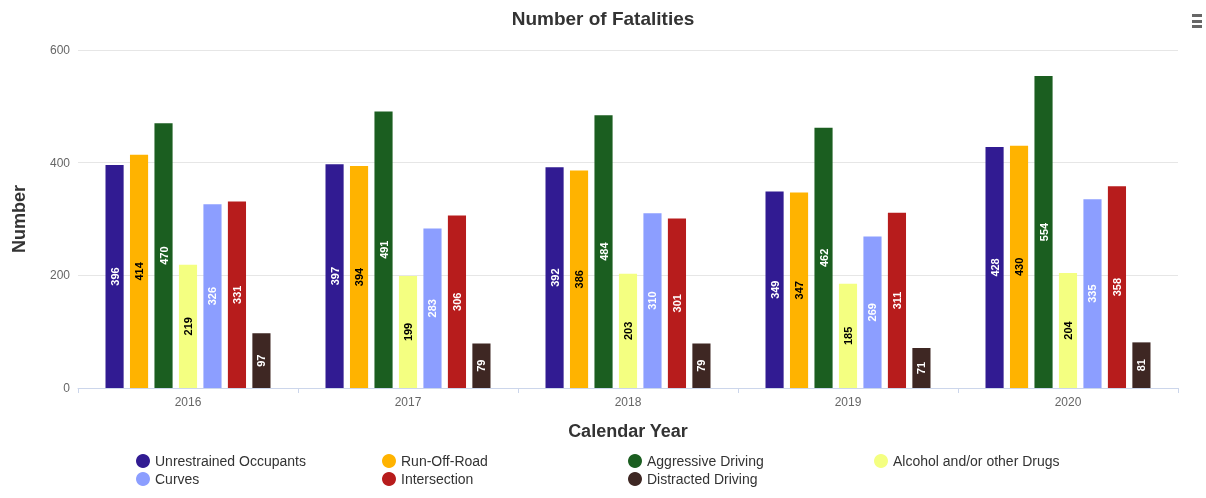  I want to click on data-label: 311, so click(896, 300).